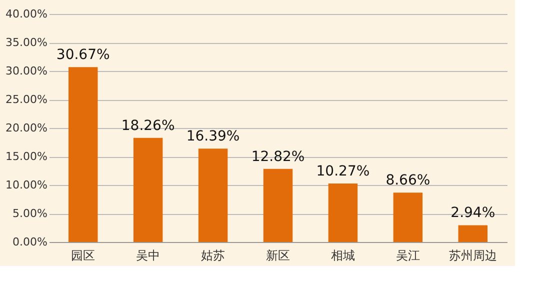  What do you see at coordinates (27, 14) in the screenshot?
I see `y-tick-label: 40.00%` at bounding box center [27, 14].